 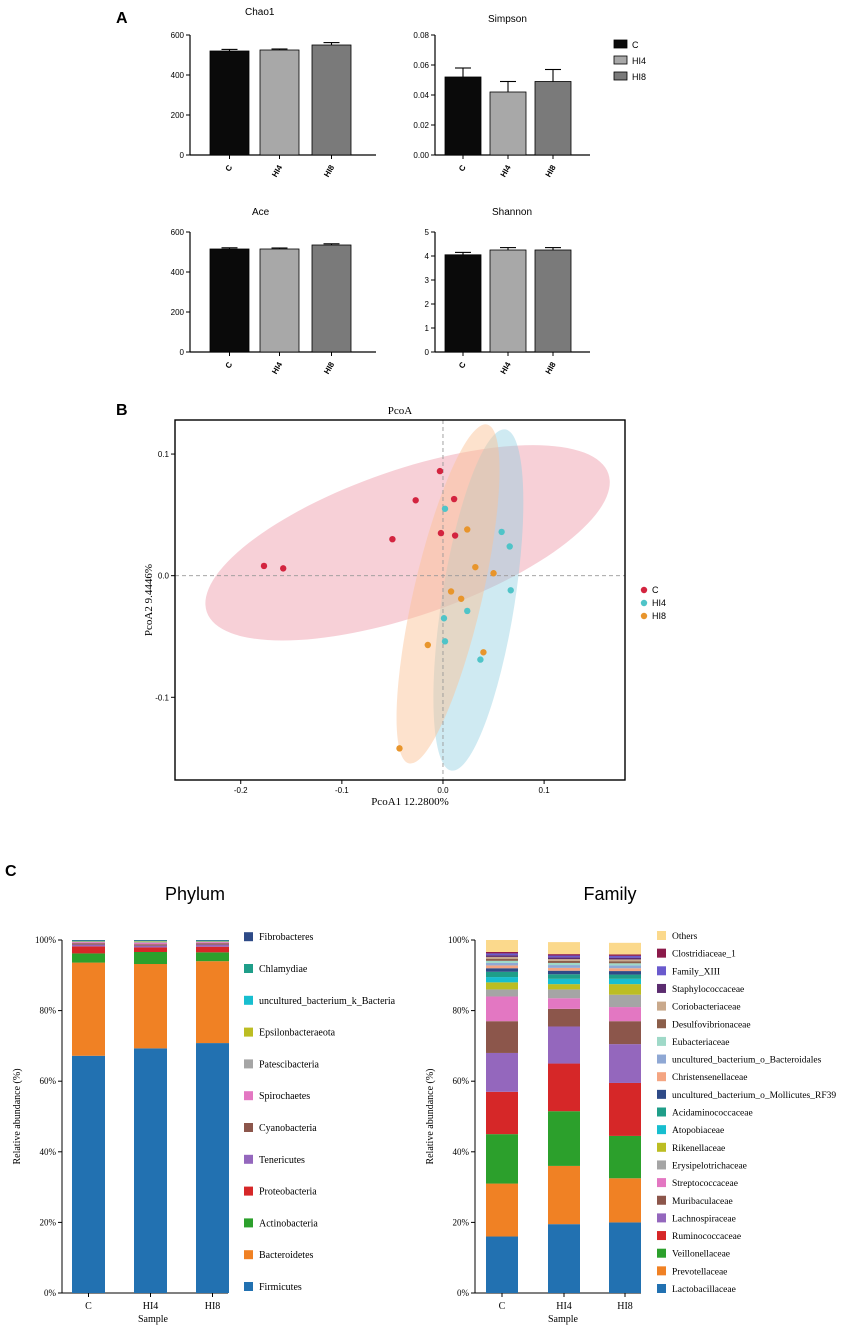 What do you see at coordinates (512, 212) in the screenshot?
I see `shannon-title: Shannon` at bounding box center [512, 212].